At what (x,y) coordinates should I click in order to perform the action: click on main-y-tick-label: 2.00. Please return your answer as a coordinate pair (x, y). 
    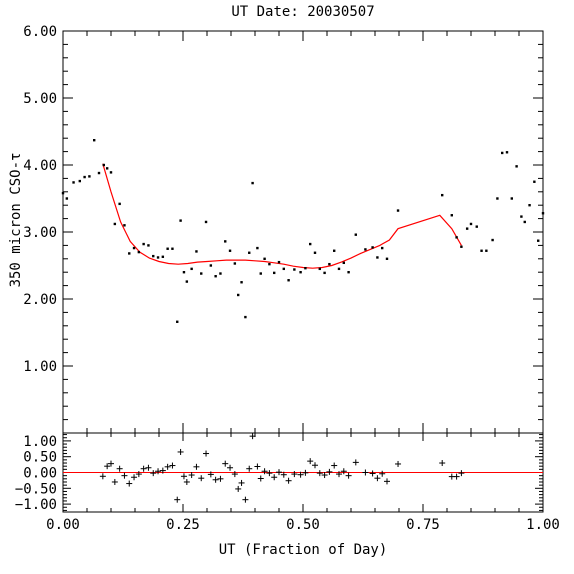
    Looking at the image, I should click on (40, 300).